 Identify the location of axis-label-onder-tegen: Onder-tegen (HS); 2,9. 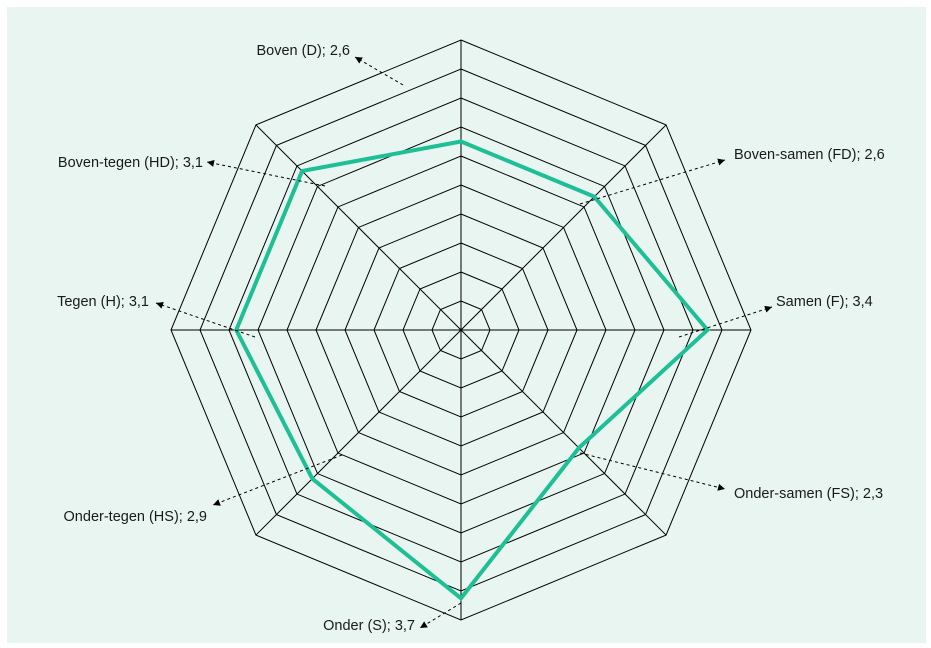
(135, 517).